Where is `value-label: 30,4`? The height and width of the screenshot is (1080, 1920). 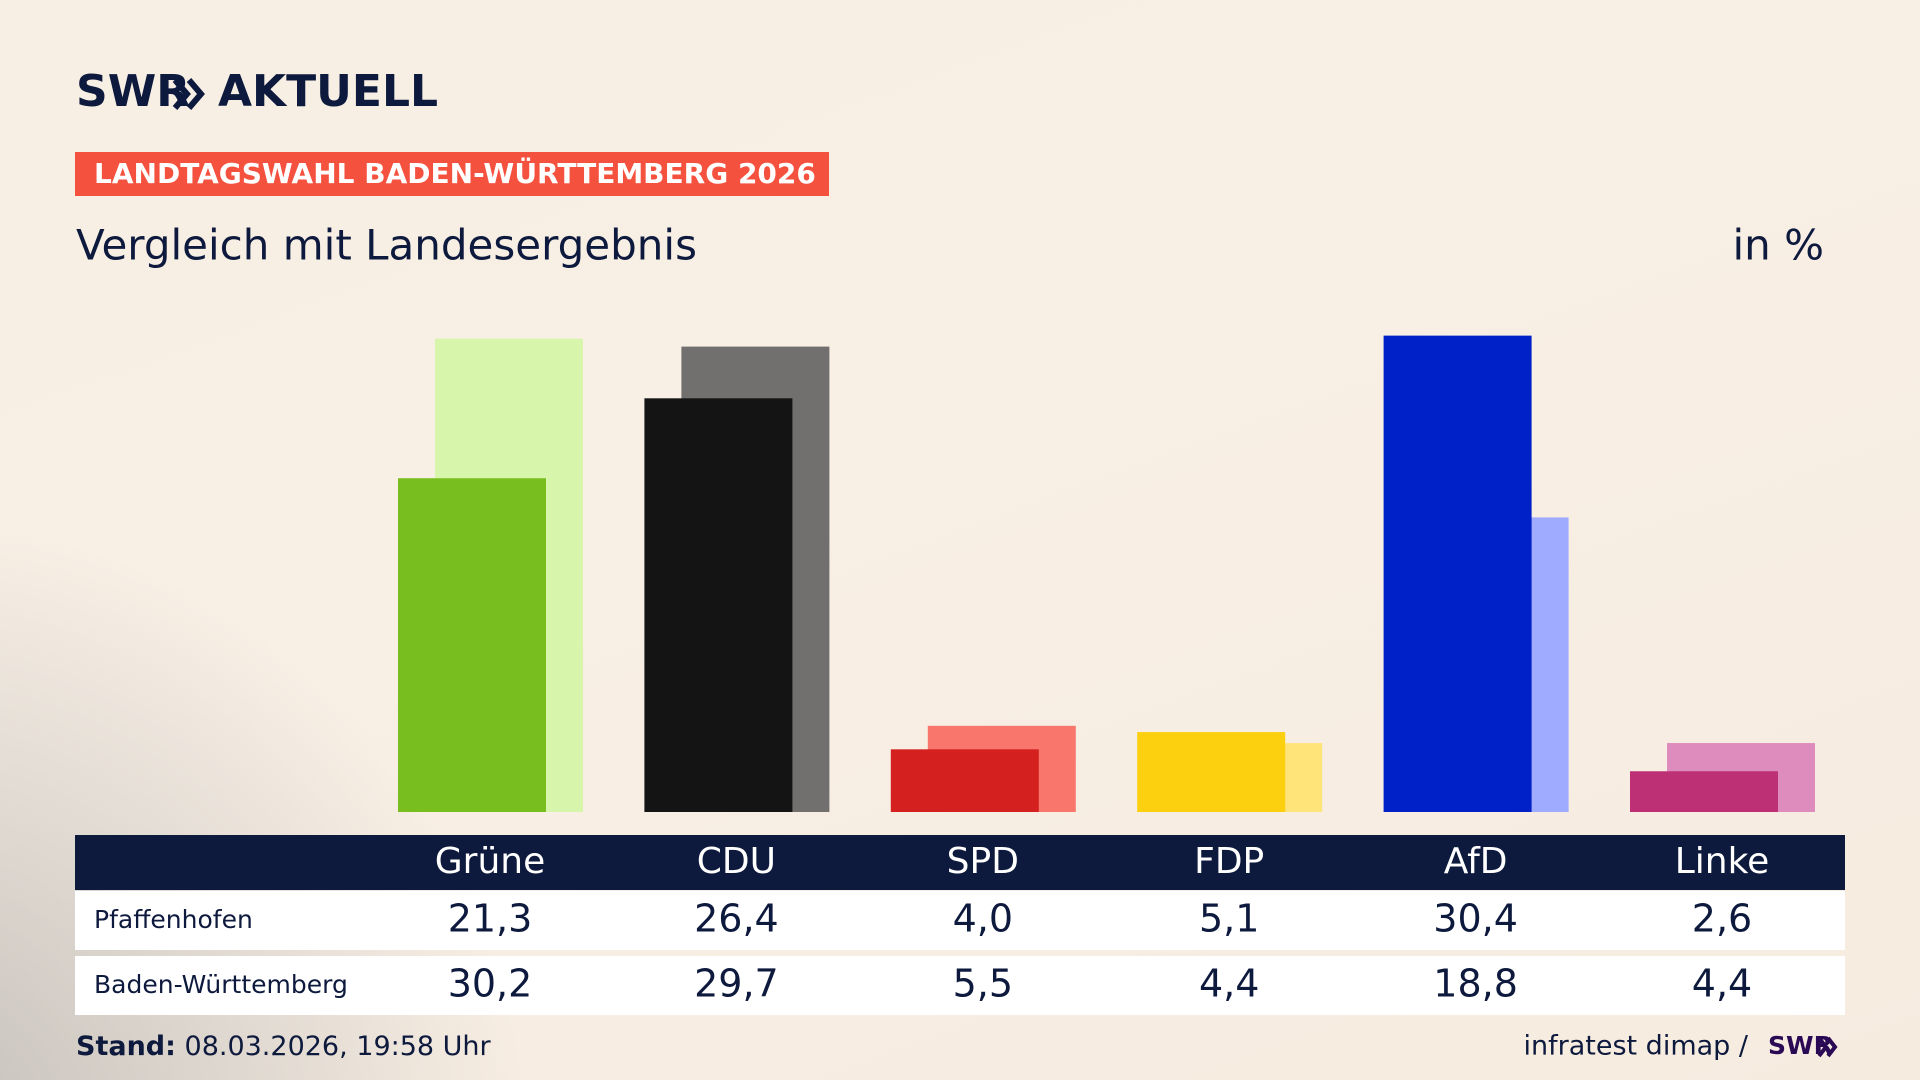
value-label: 30,4 is located at coordinates (1475, 919).